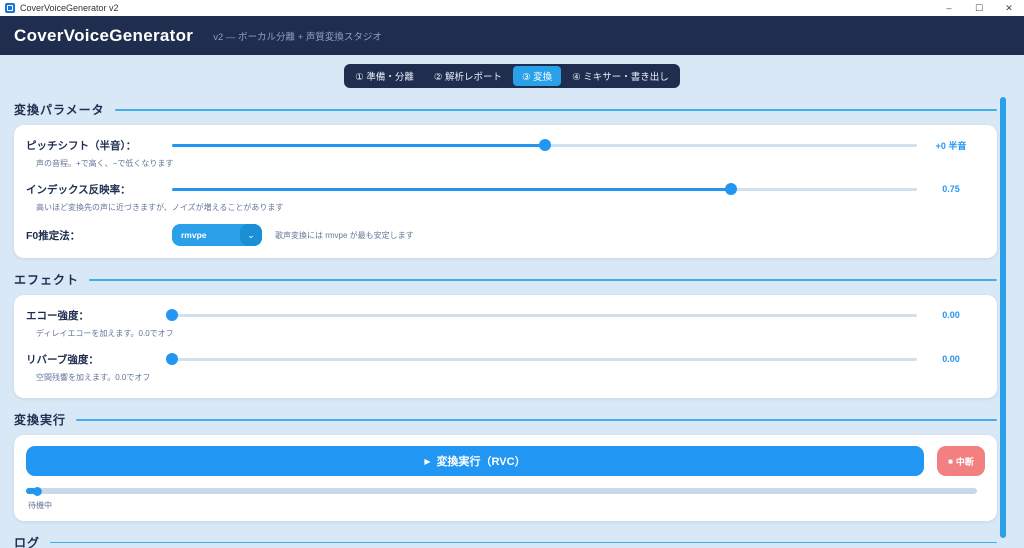 This screenshot has height=548, width=1024. What do you see at coordinates (505, 235) in the screenshot?
I see `f0-row: F0推定法： rmvpe ⌄ 歌声変換には rmvpe が最も安定します` at bounding box center [505, 235].